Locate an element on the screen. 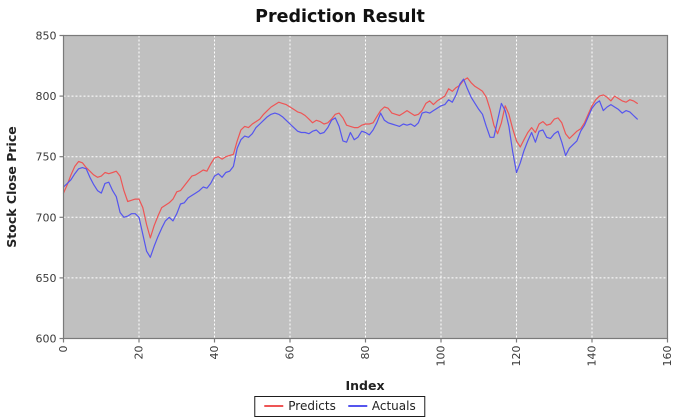 The width and height of the screenshot is (680, 420). legend-item-predicts: Predicts is located at coordinates (300, 406).